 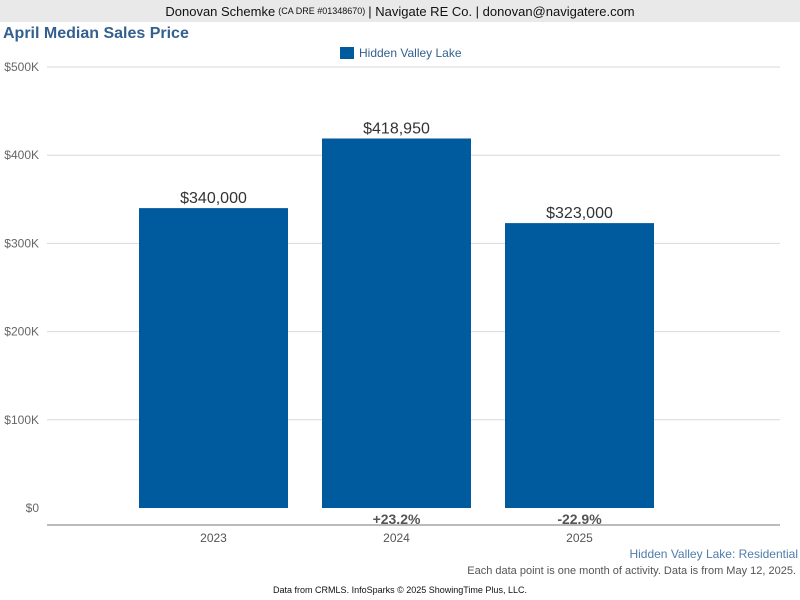 I want to click on chart-title: April Median Sales Price, so click(x=96, y=33).